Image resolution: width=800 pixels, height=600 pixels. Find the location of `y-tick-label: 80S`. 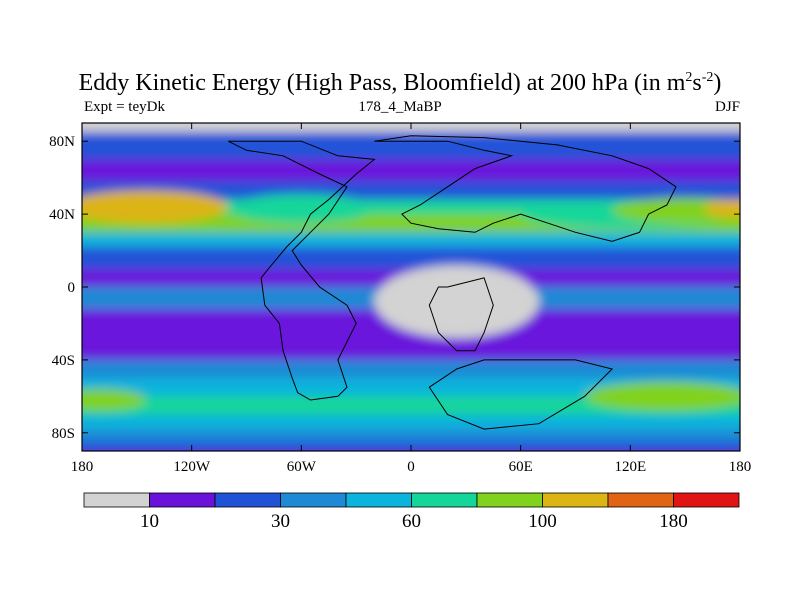

y-tick-label: 80S is located at coordinates (63, 434).